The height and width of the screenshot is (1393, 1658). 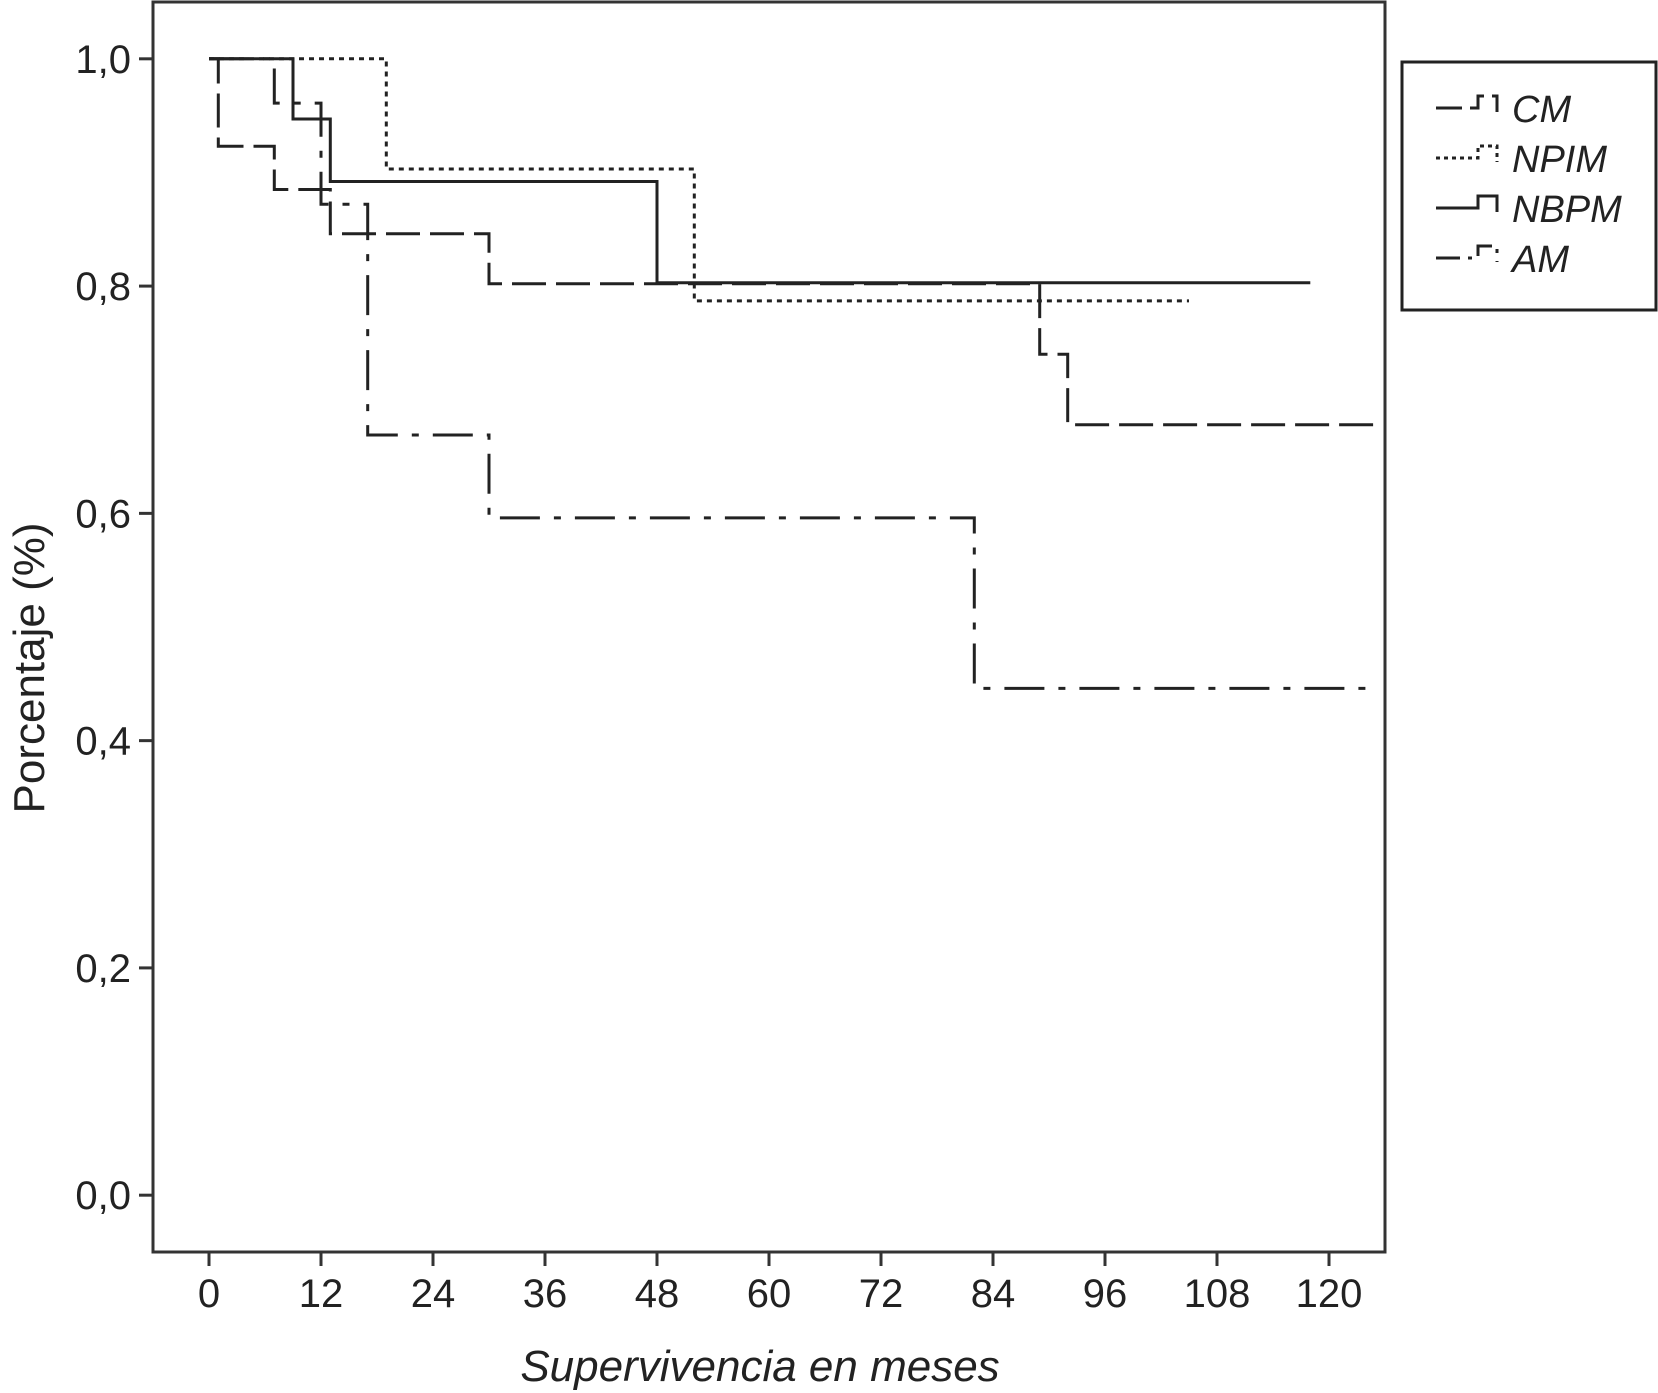 I want to click on legend-label-am: AM, so click(x=1539, y=260).